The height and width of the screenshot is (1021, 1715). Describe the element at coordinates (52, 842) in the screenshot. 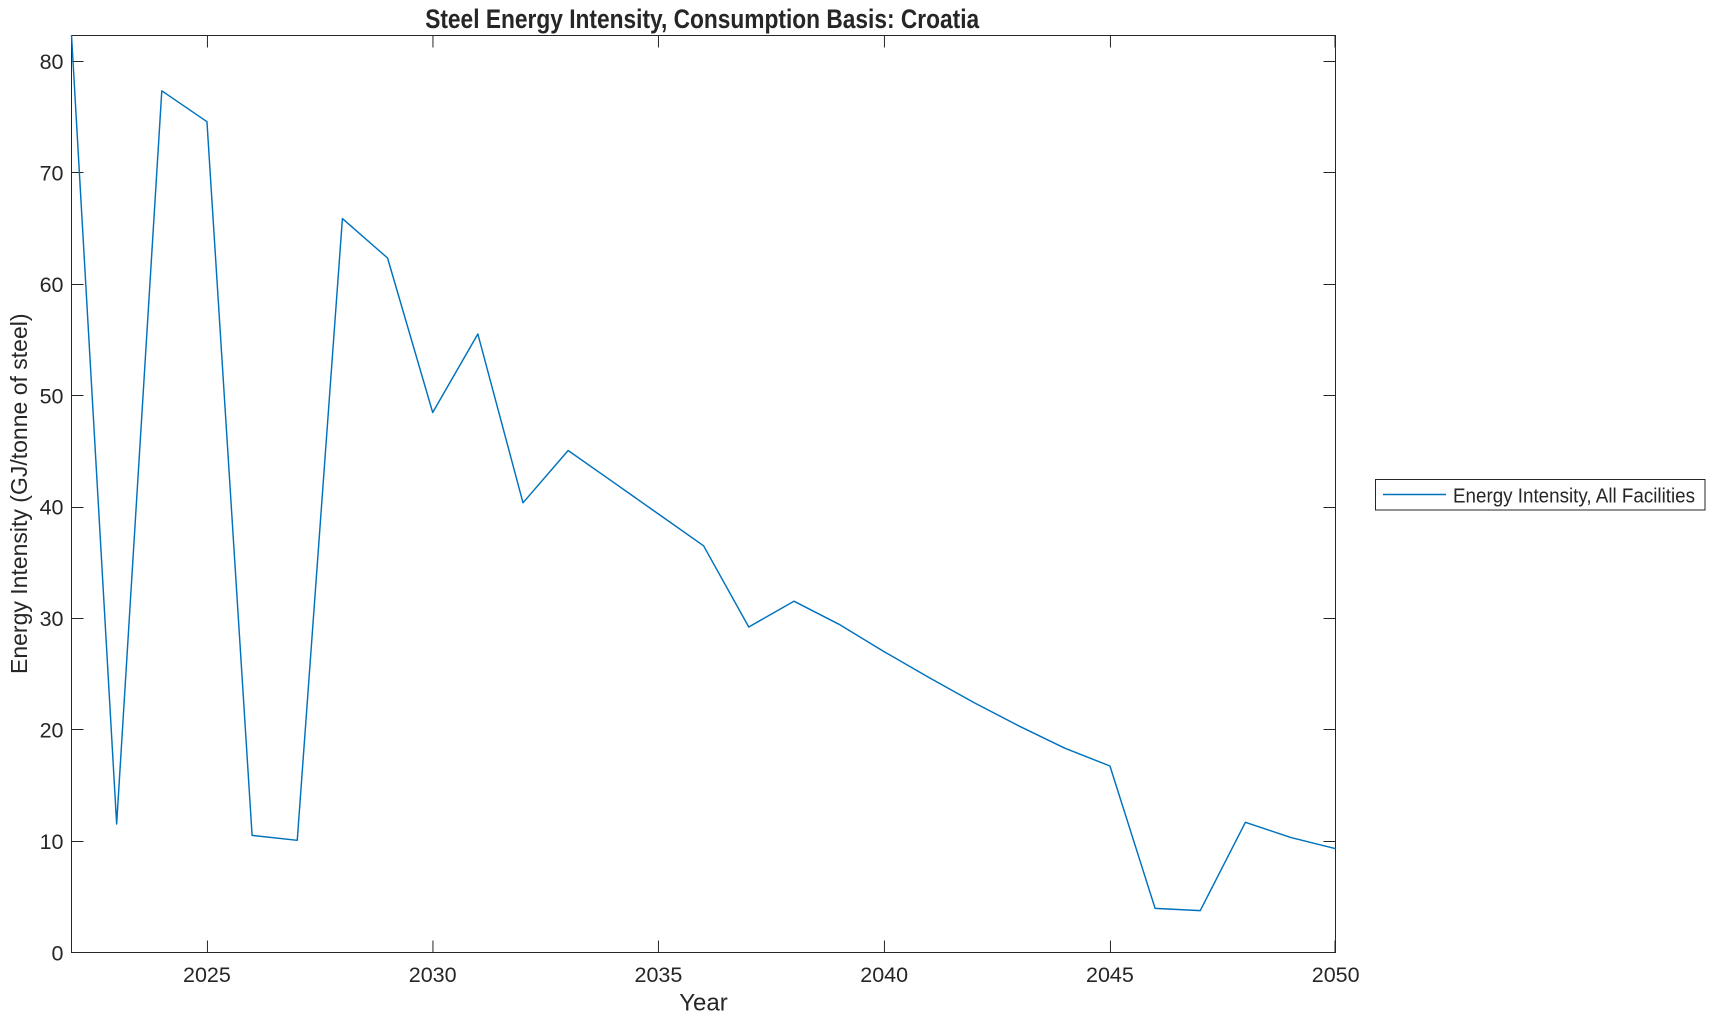

I see `svg-text: 10` at that location.